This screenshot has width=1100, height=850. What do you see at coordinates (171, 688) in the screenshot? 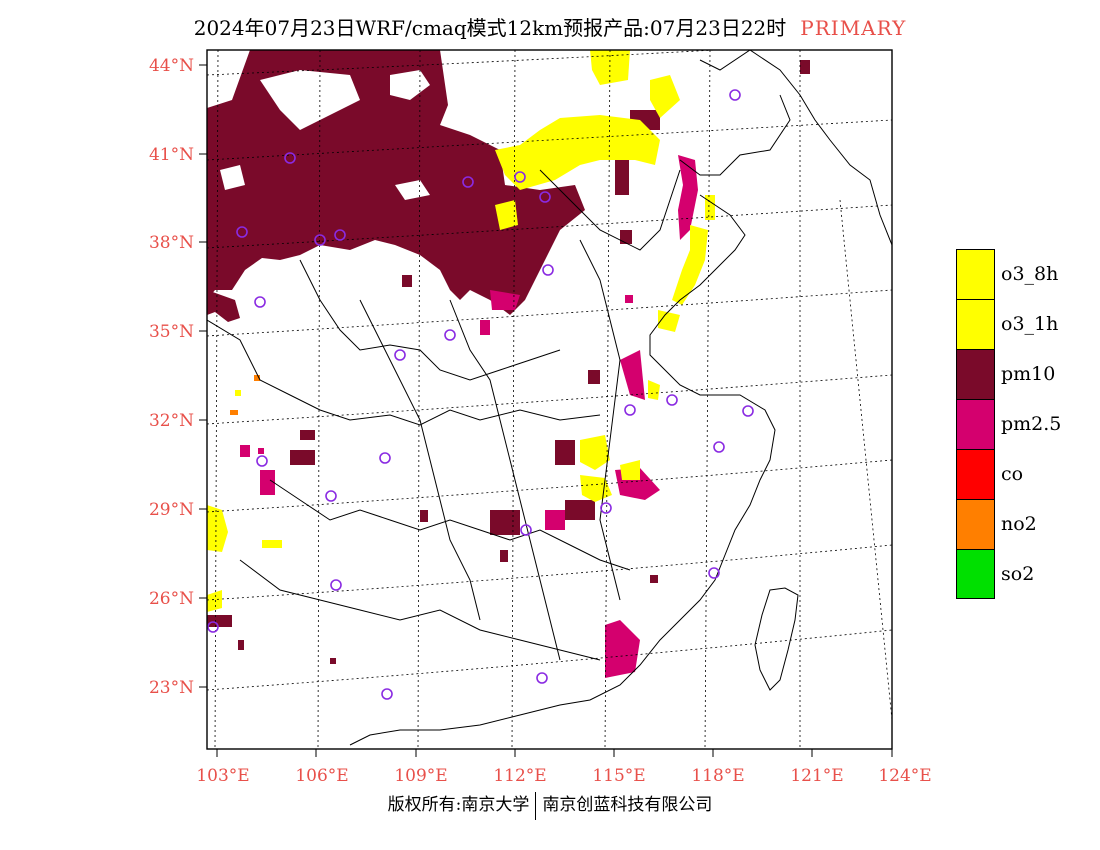
I see `lat-label: 23°N` at bounding box center [171, 688].